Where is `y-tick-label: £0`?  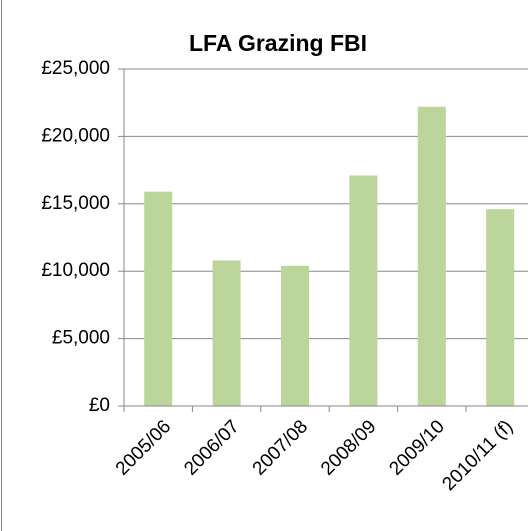
y-tick-label: £0 is located at coordinates (99, 405).